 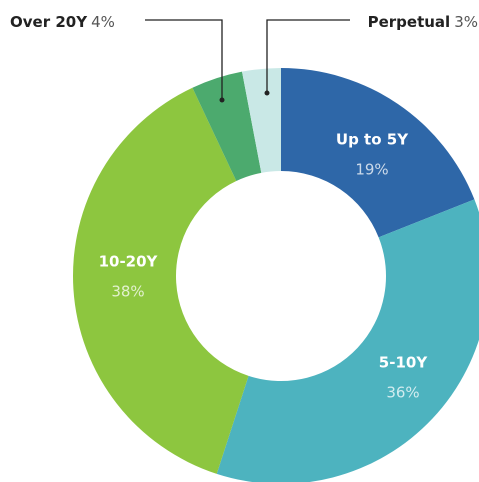 I want to click on outside-label: Over 20Y 4%, so click(x=62, y=22).